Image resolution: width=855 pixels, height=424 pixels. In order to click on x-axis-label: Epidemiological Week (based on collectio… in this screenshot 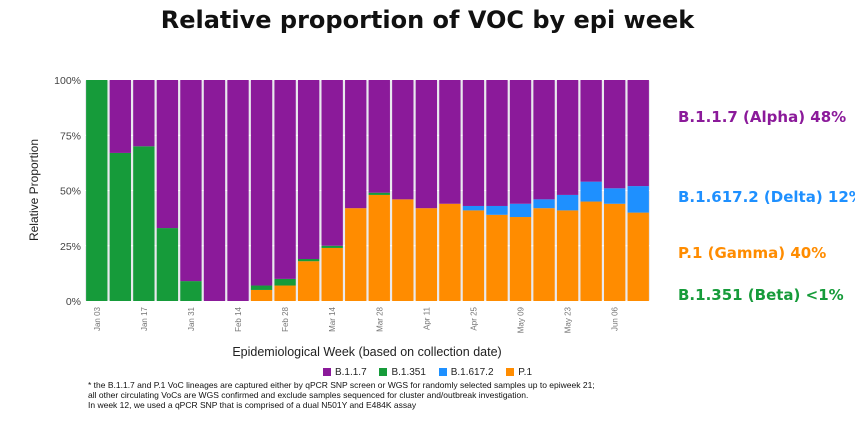, I will do `click(366, 352)`.